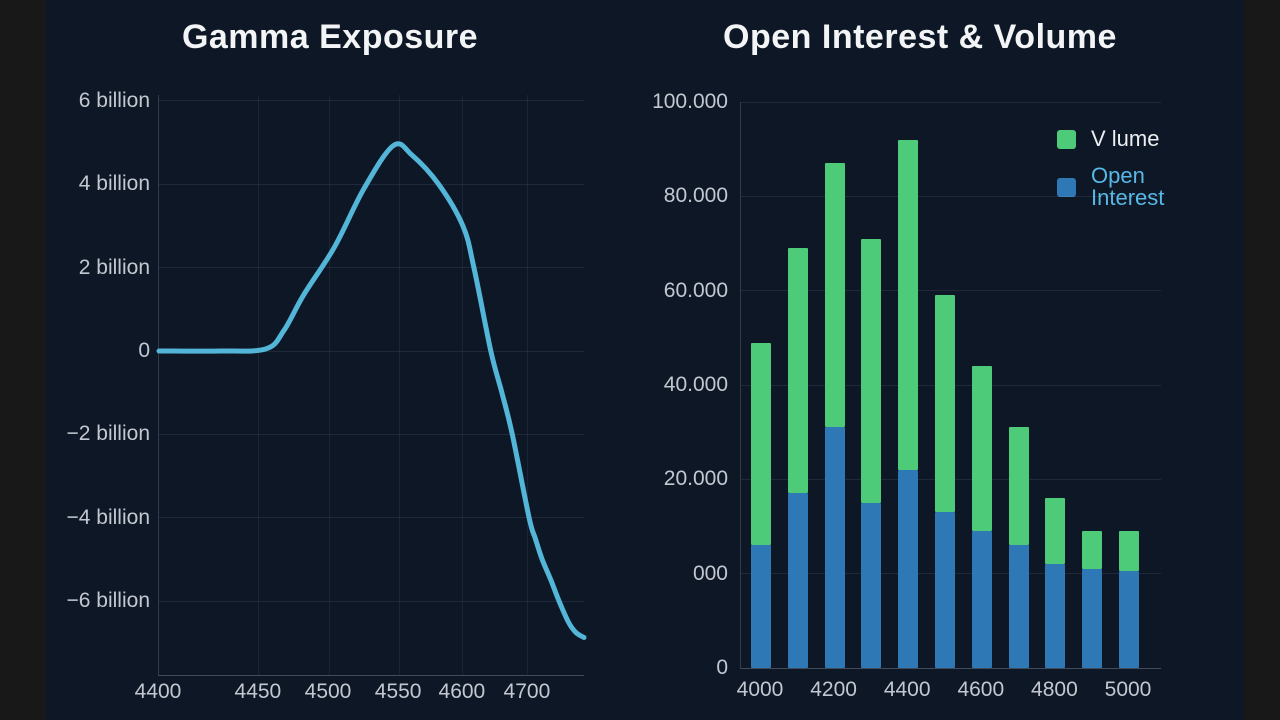  I want to click on open-interest-legend-label: Open Interest, so click(1128, 186).